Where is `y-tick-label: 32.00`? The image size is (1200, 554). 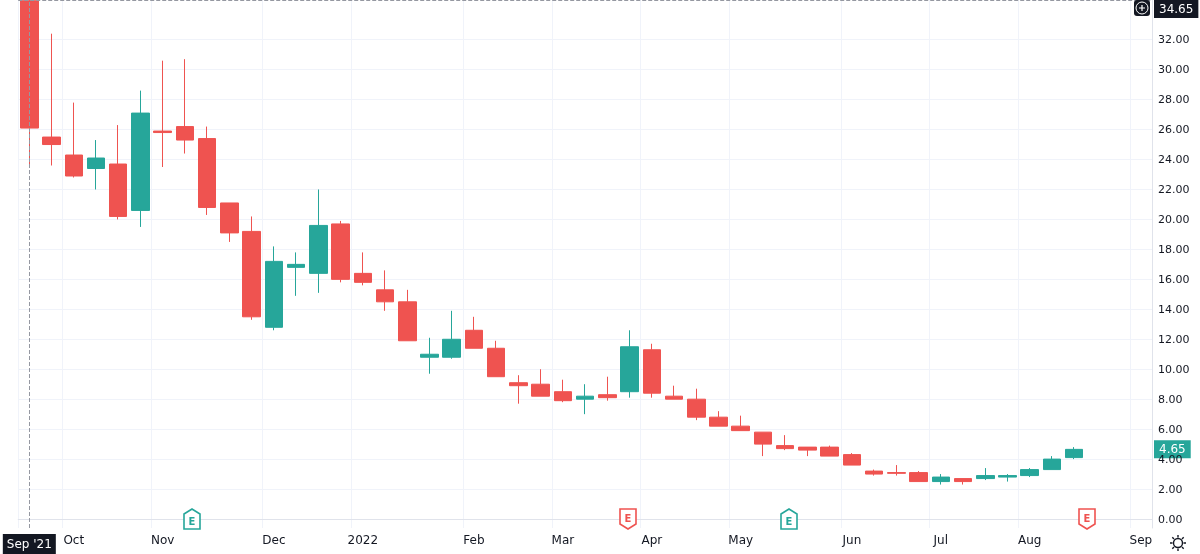 y-tick-label: 32.00 is located at coordinates (1174, 40).